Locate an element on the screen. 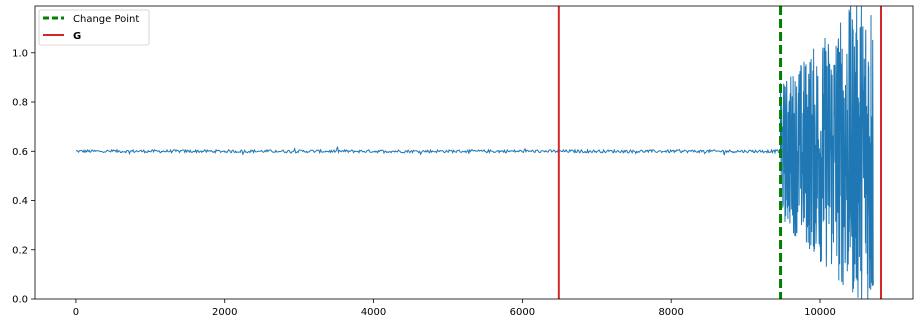  x-tick-label: 6000 is located at coordinates (522, 312).